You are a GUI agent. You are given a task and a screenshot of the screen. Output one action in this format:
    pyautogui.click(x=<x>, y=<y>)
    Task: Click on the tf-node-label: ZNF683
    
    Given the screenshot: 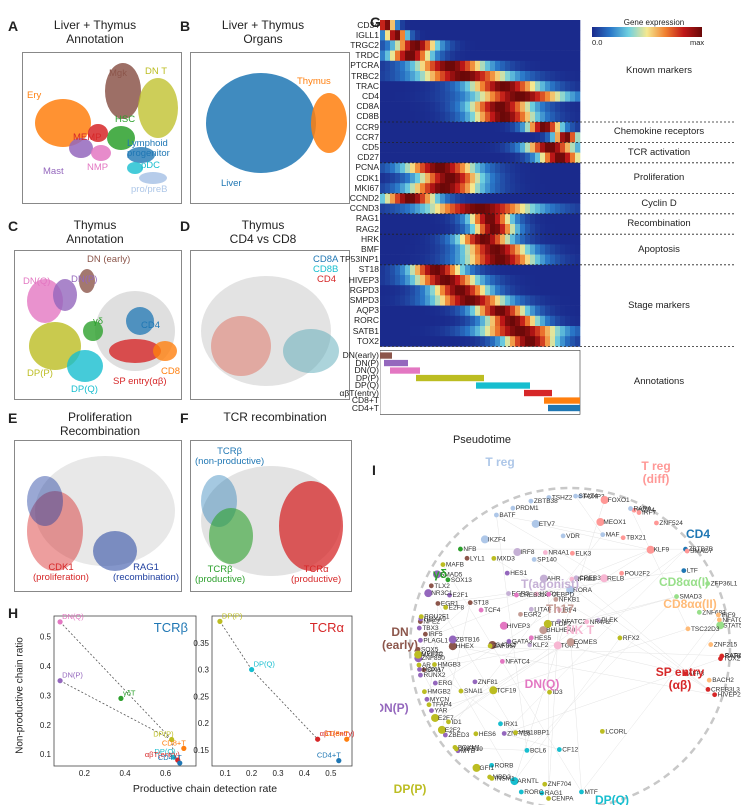 What is the action you would take?
    pyautogui.click(x=714, y=612)
    